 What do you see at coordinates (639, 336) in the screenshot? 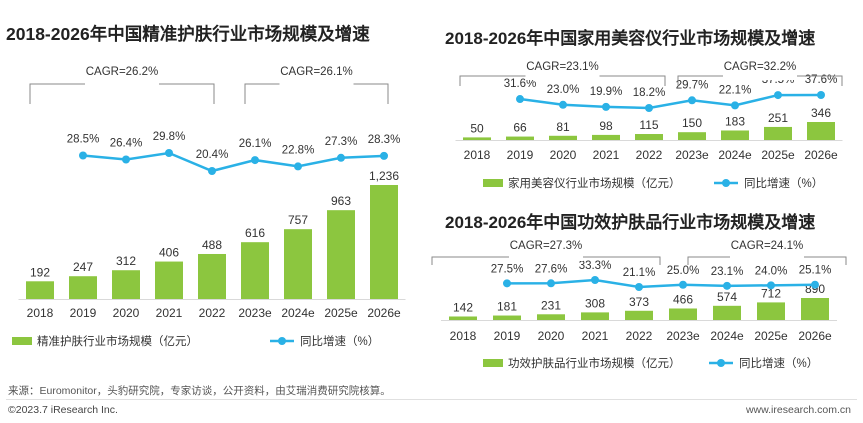
I see `category-label-2-4: 2022` at bounding box center [639, 336].